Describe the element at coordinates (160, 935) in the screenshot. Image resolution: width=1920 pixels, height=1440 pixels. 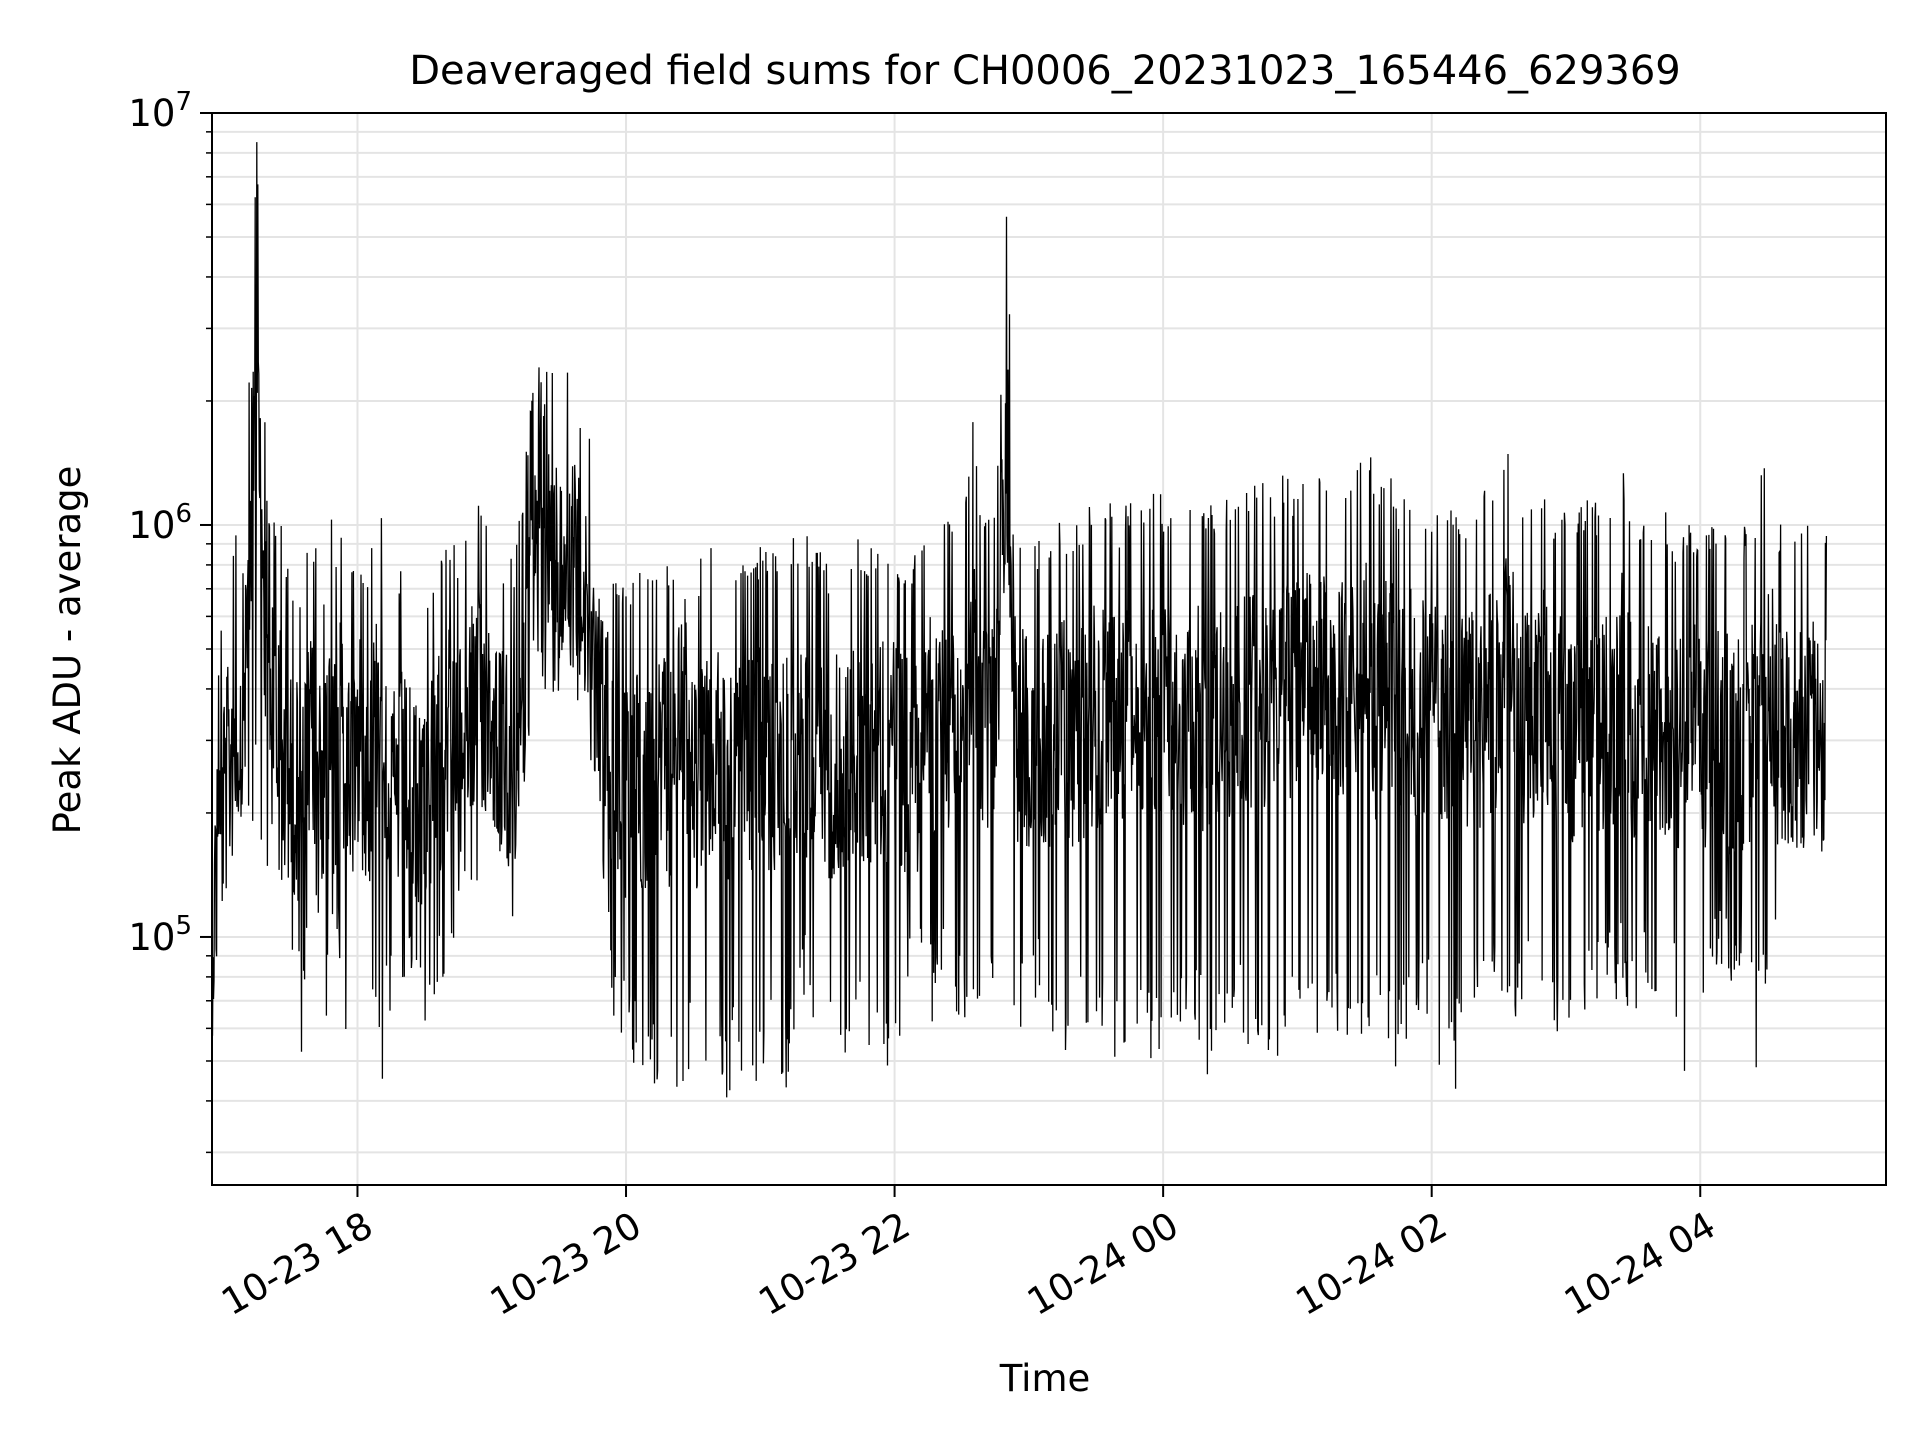
I see `y-tick-label: 105` at that location.